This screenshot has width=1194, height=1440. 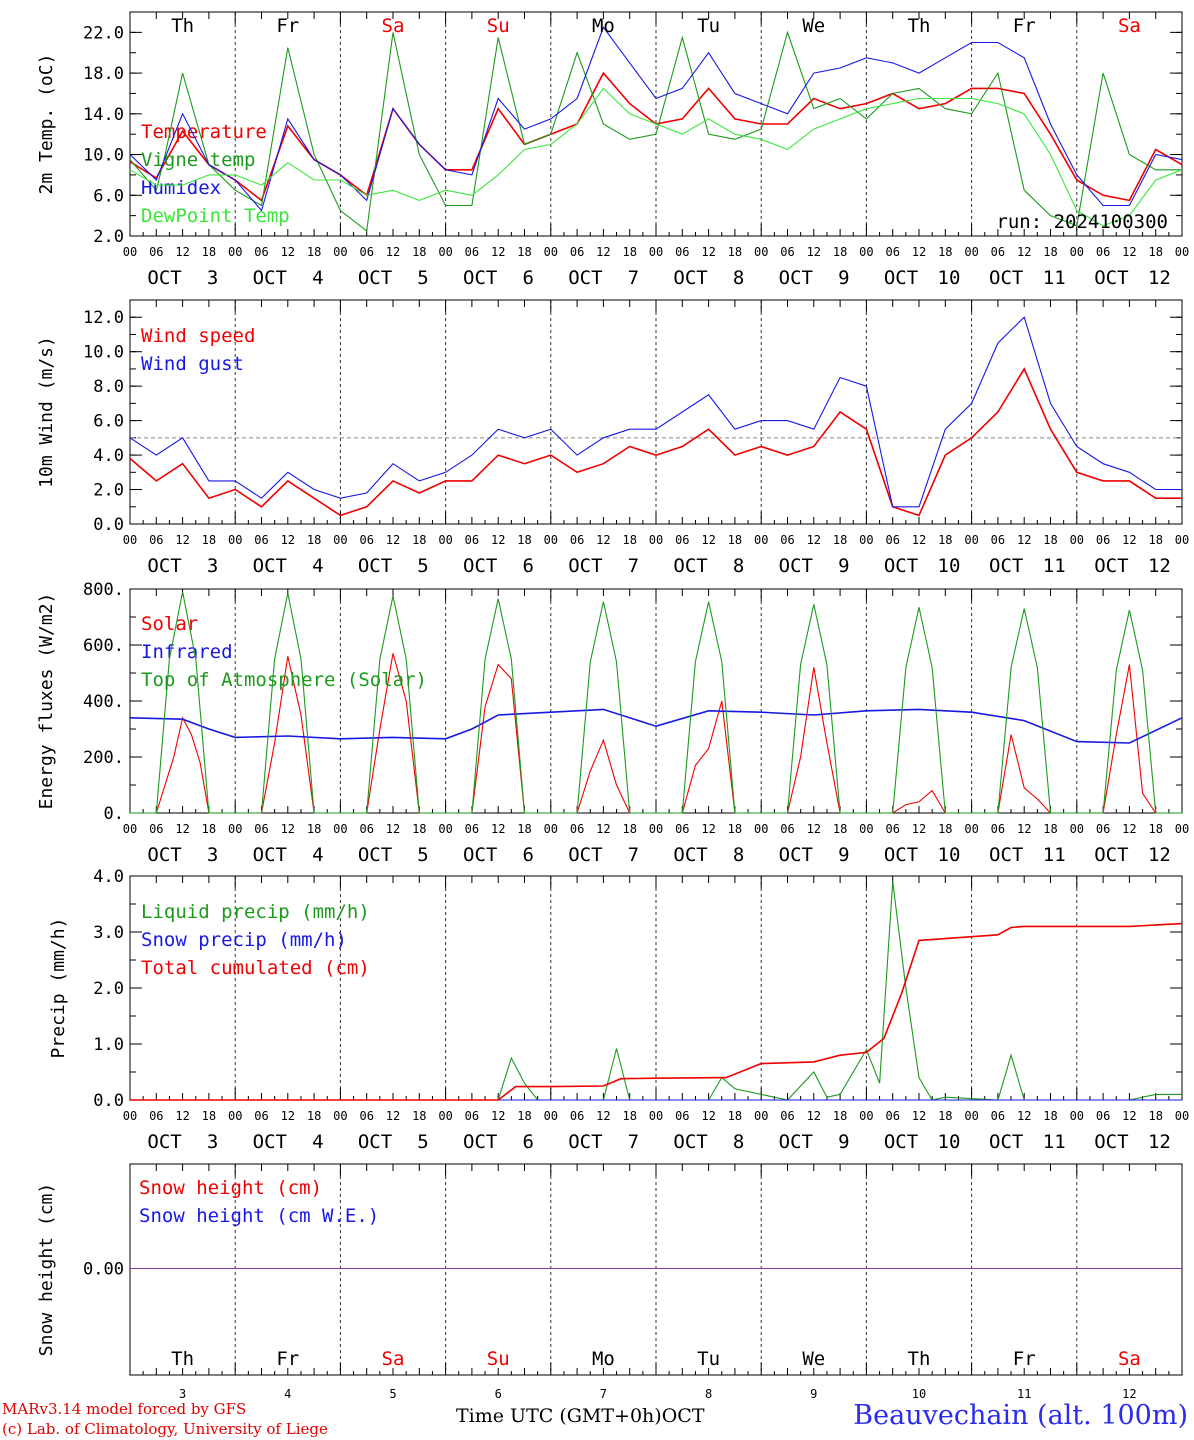 What do you see at coordinates (949, 278) in the screenshot?
I see `date-day-label: 10` at bounding box center [949, 278].